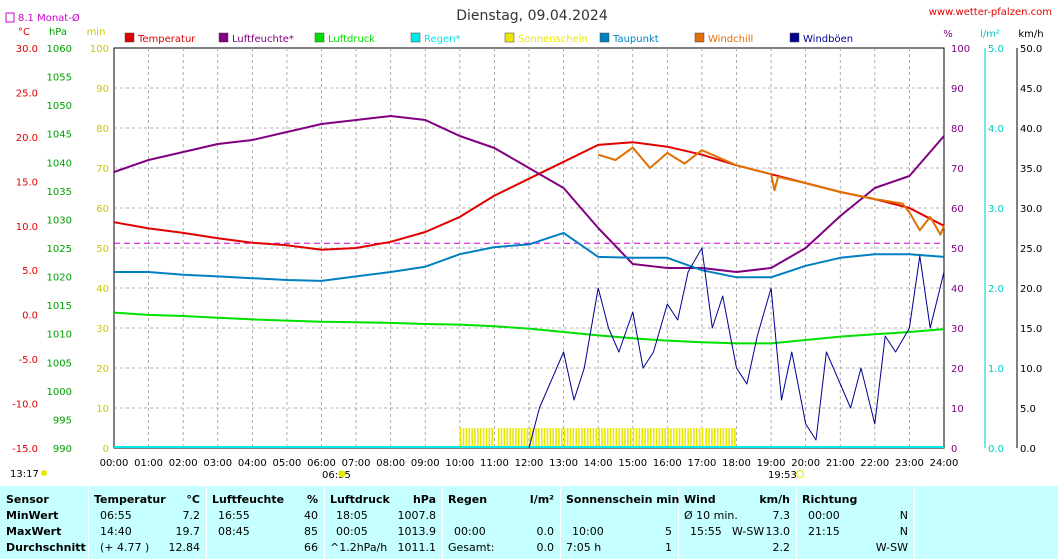 The width and height of the screenshot is (1058, 559). Describe the element at coordinates (598, 463) in the screenshot. I see `time-tick: 14:00` at that location.